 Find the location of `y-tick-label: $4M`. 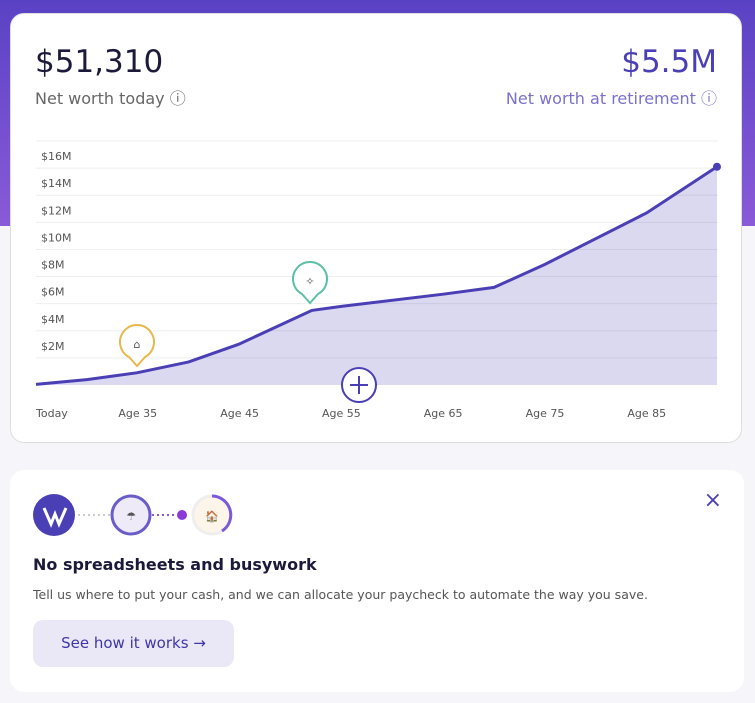

y-tick-label: $4M is located at coordinates (53, 319).